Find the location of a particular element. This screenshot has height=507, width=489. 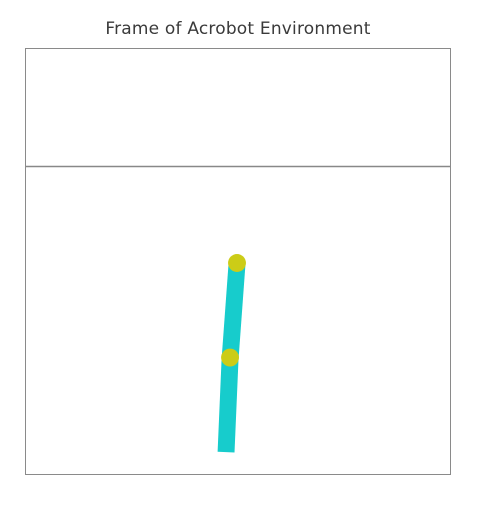

acrobot-link-upper is located at coordinates (233, 312).